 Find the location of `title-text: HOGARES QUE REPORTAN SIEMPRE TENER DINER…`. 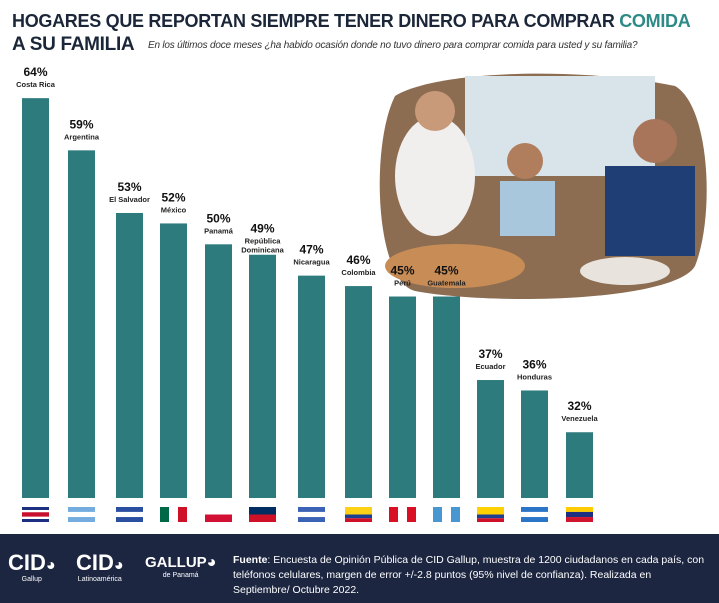

title-text: HOGARES QUE REPORTAN SIEMPRE TENER DINER… is located at coordinates (316, 21).